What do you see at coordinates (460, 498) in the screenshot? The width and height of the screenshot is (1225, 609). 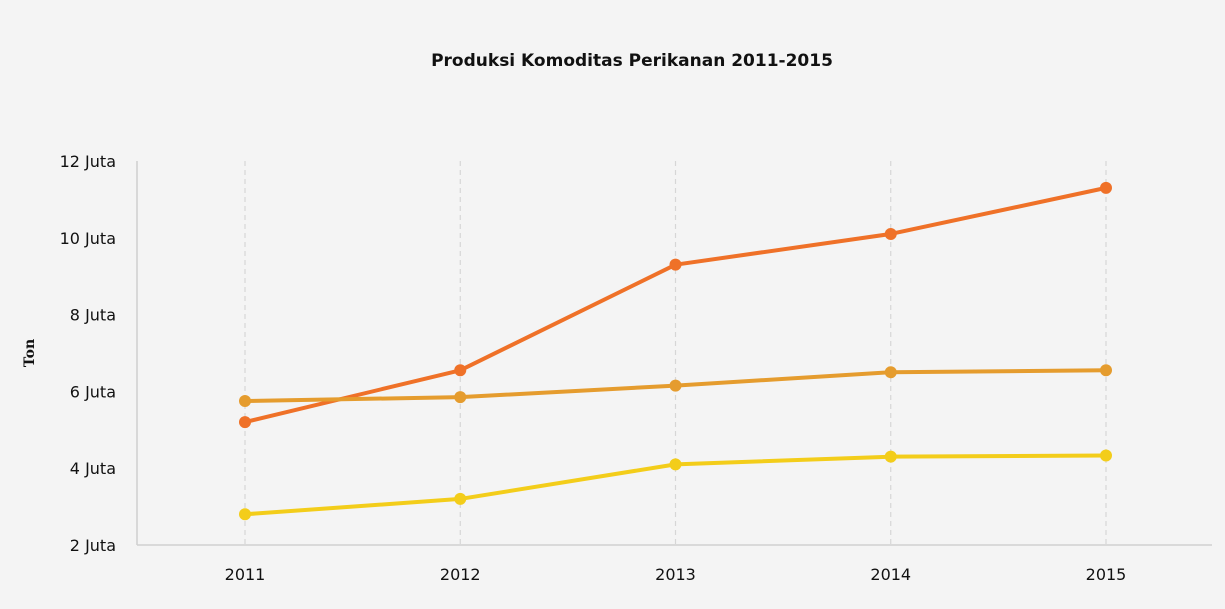 I see `data-point-s3-2012` at bounding box center [460, 498].